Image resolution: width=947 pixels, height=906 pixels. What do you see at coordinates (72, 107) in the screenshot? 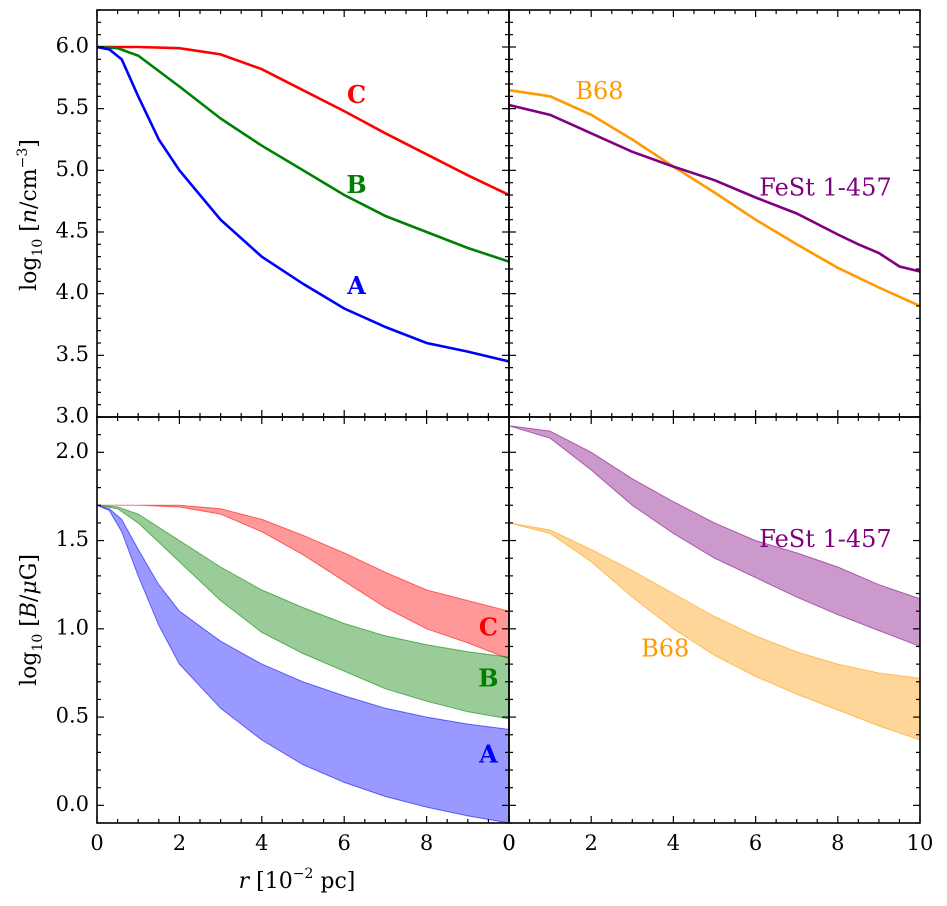
I see `y-tick-label: 5.5` at bounding box center [72, 107].